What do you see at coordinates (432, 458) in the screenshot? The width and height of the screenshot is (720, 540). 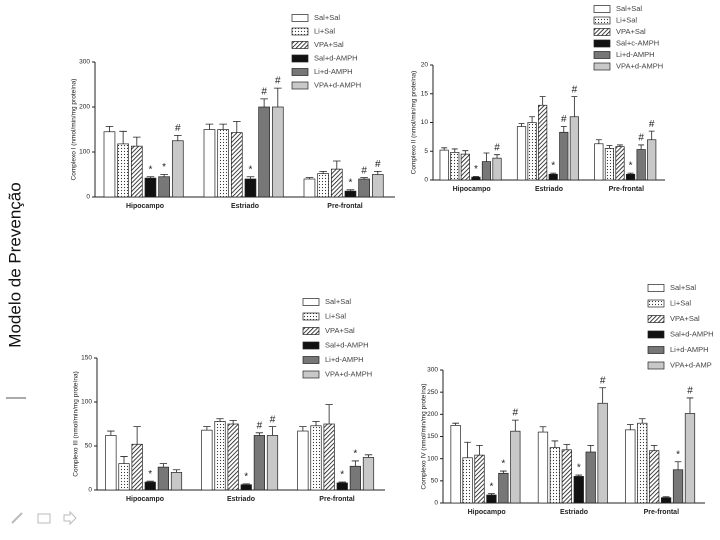 I see `y-tick-label: 100` at bounding box center [432, 458].